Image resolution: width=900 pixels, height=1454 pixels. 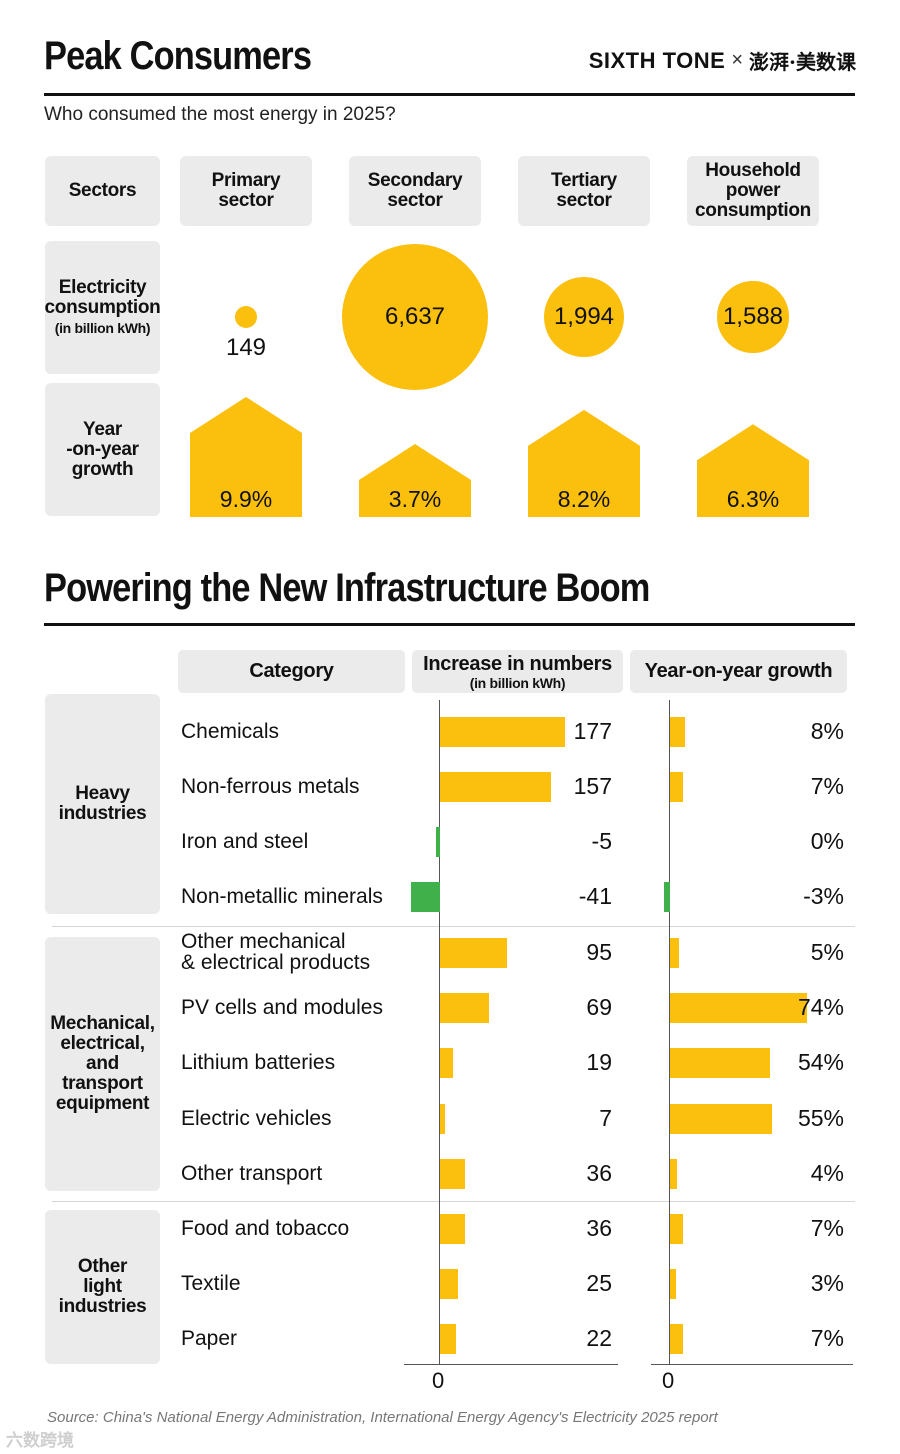 I want to click on consumption-label: 1,994, so click(x=584, y=316).